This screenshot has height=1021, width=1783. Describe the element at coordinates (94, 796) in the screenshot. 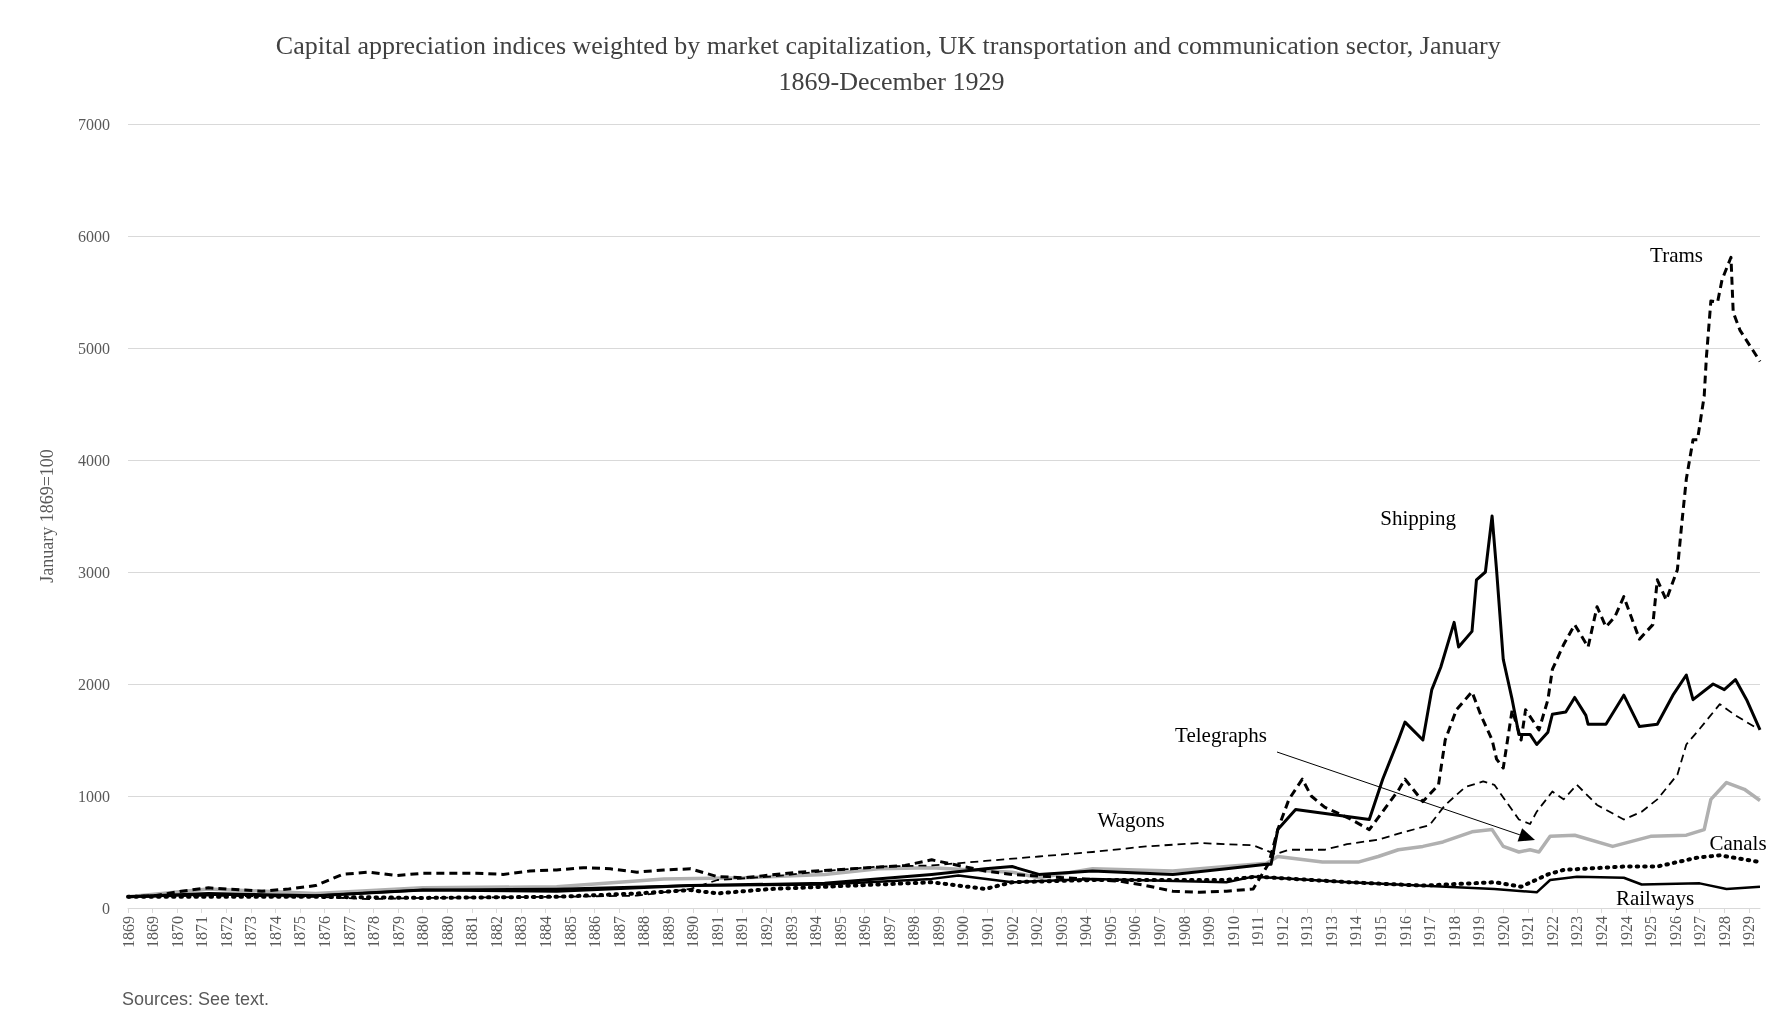

I see `y-tick-label: 1000` at that location.